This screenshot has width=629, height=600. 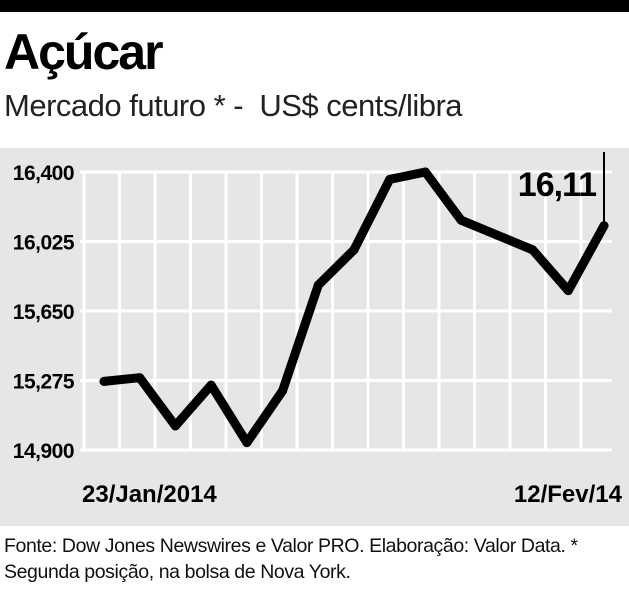 I want to click on y-tick-label: 14,900, so click(x=43, y=451).